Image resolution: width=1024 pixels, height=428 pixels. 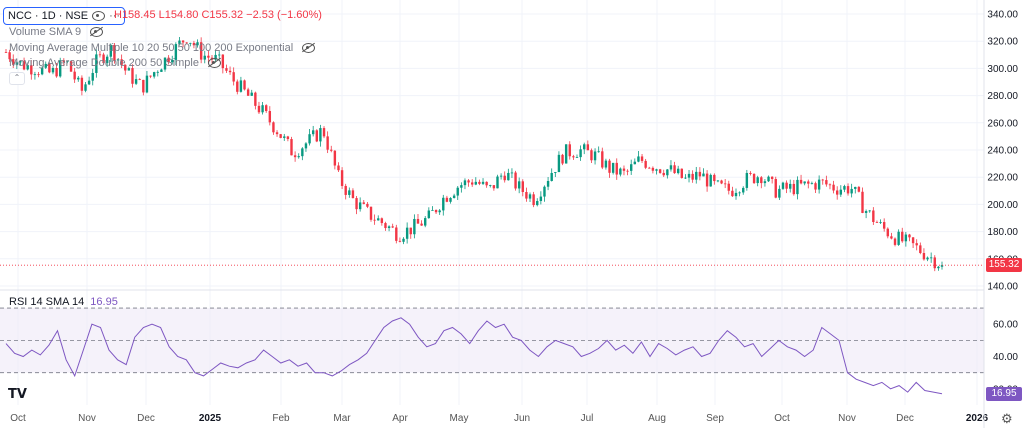 I want to click on eye-icon, so click(x=99, y=16).